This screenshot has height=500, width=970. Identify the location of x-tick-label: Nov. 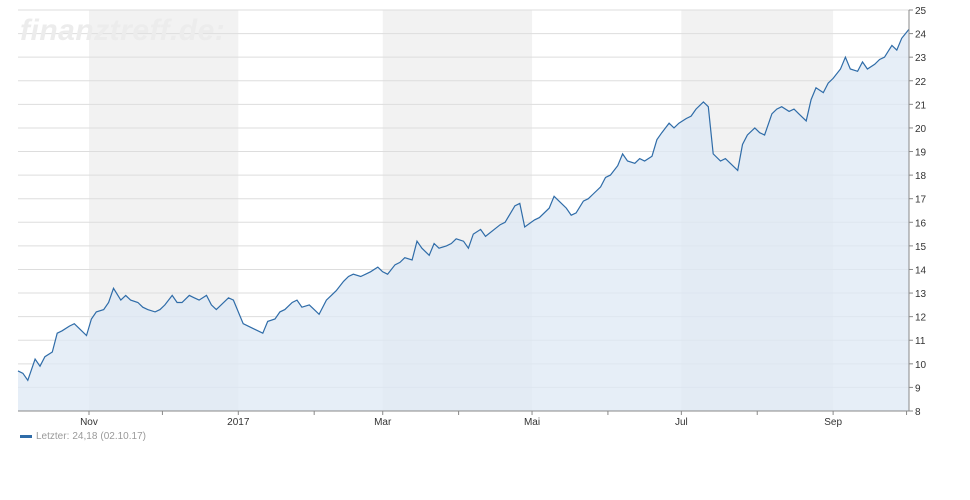
(89, 422).